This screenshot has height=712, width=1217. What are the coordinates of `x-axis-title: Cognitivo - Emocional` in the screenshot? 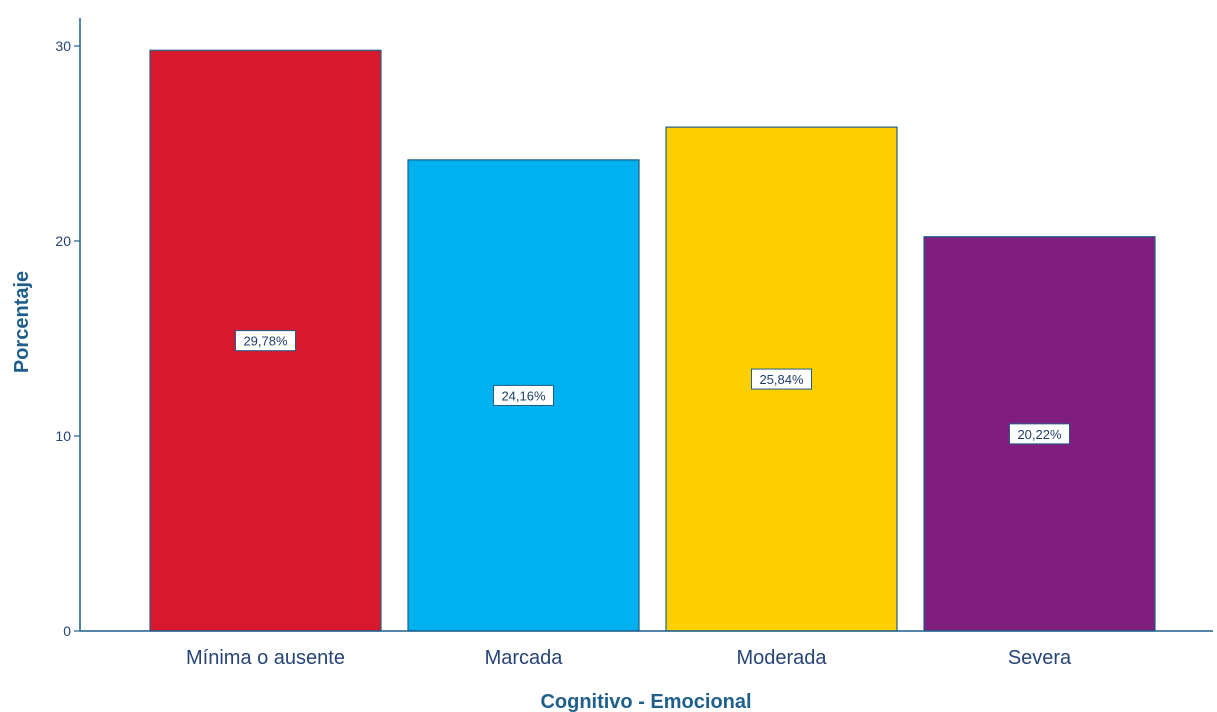 It's located at (645, 701).